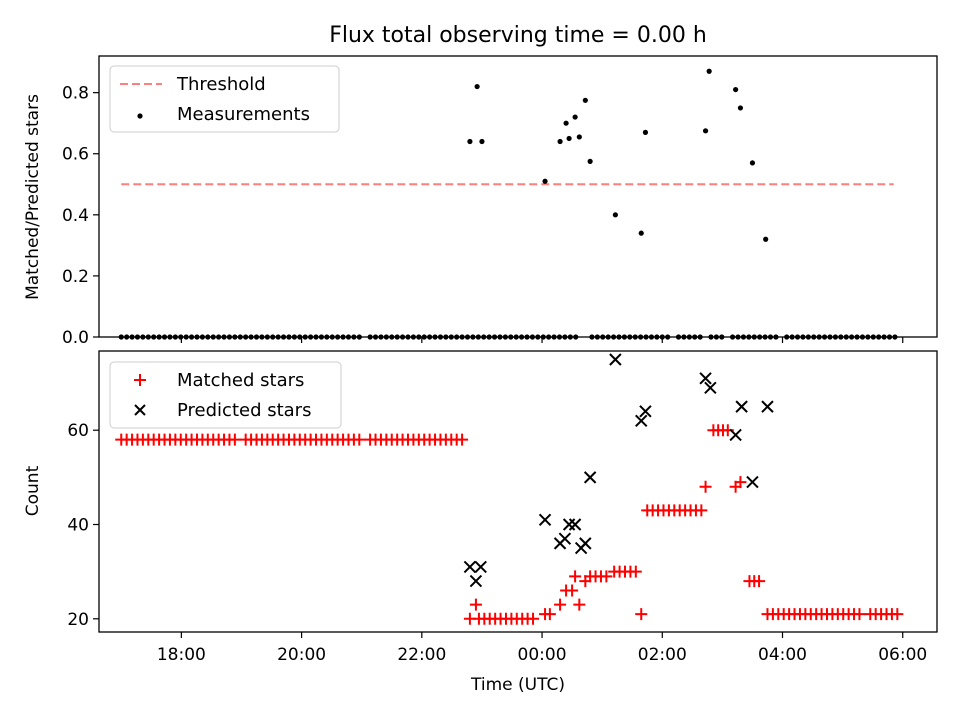  I want to click on legend-threshold-label: Threshold, so click(221, 84).